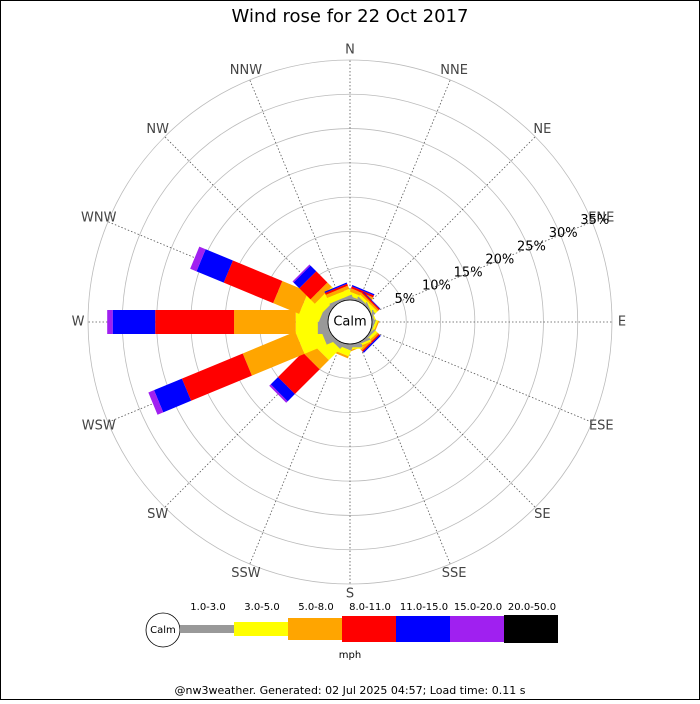  I want to click on direction-label: NNE, so click(454, 70).